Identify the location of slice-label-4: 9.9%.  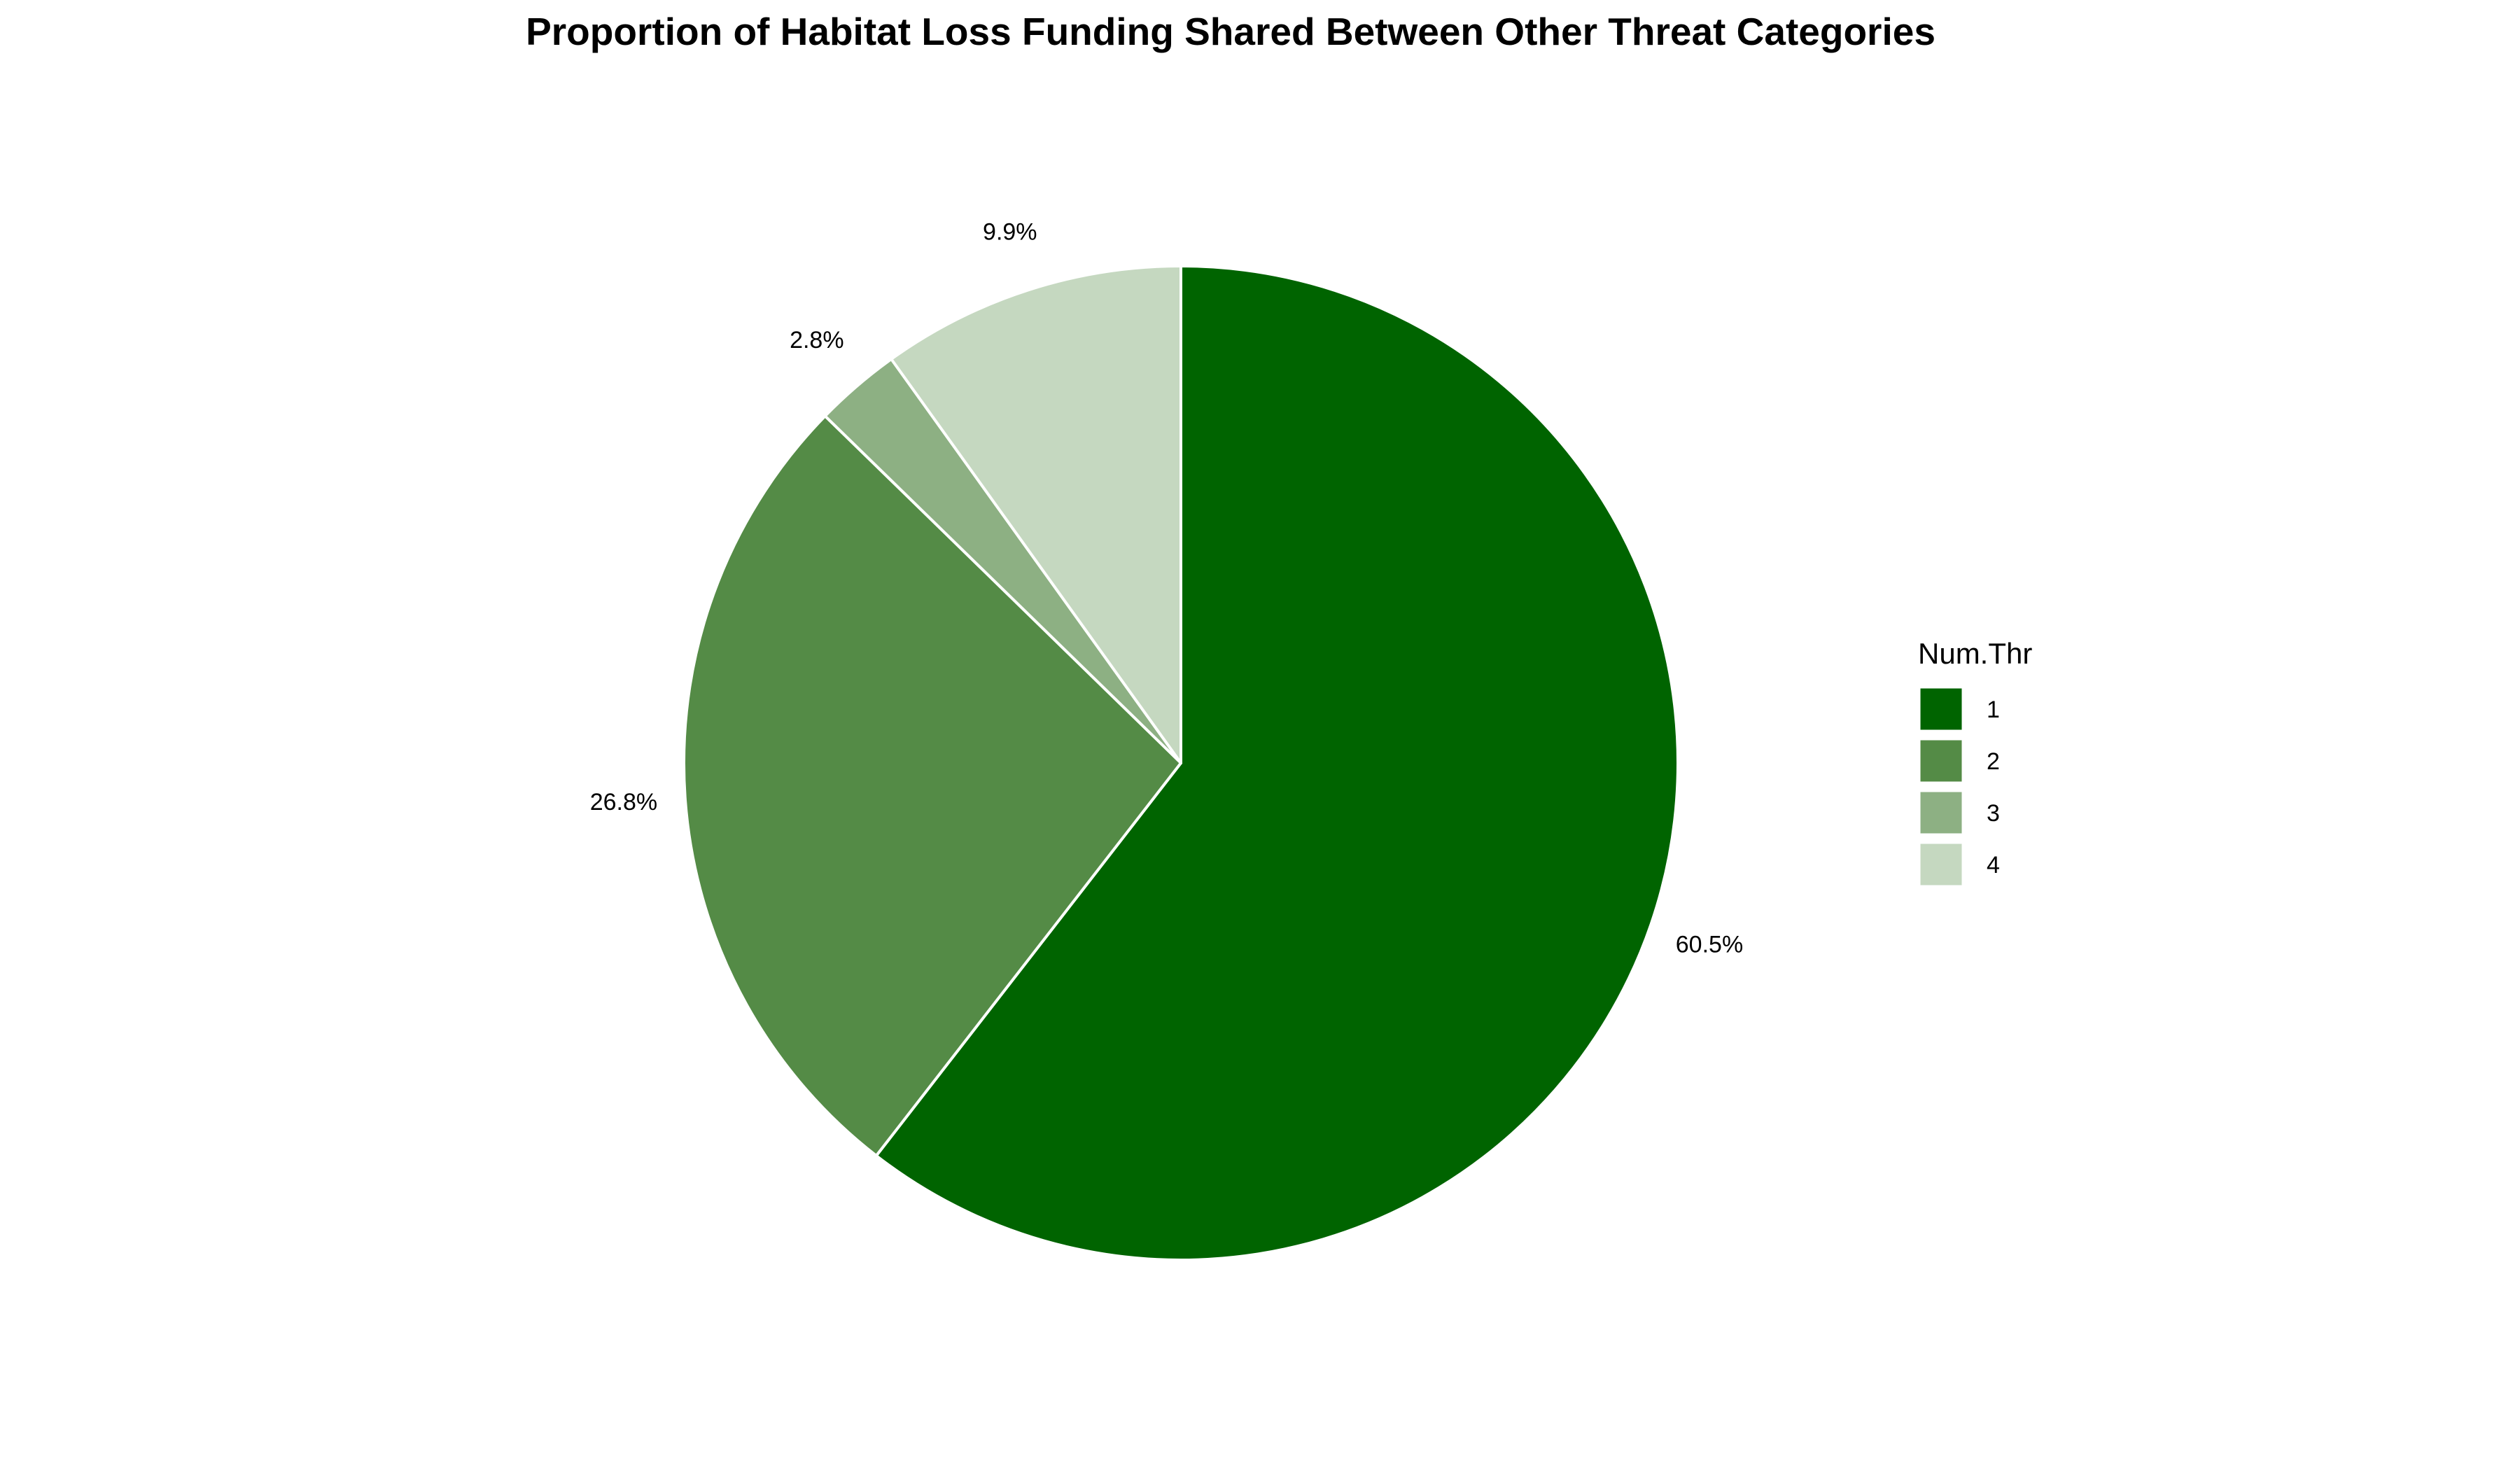
(1010, 231).